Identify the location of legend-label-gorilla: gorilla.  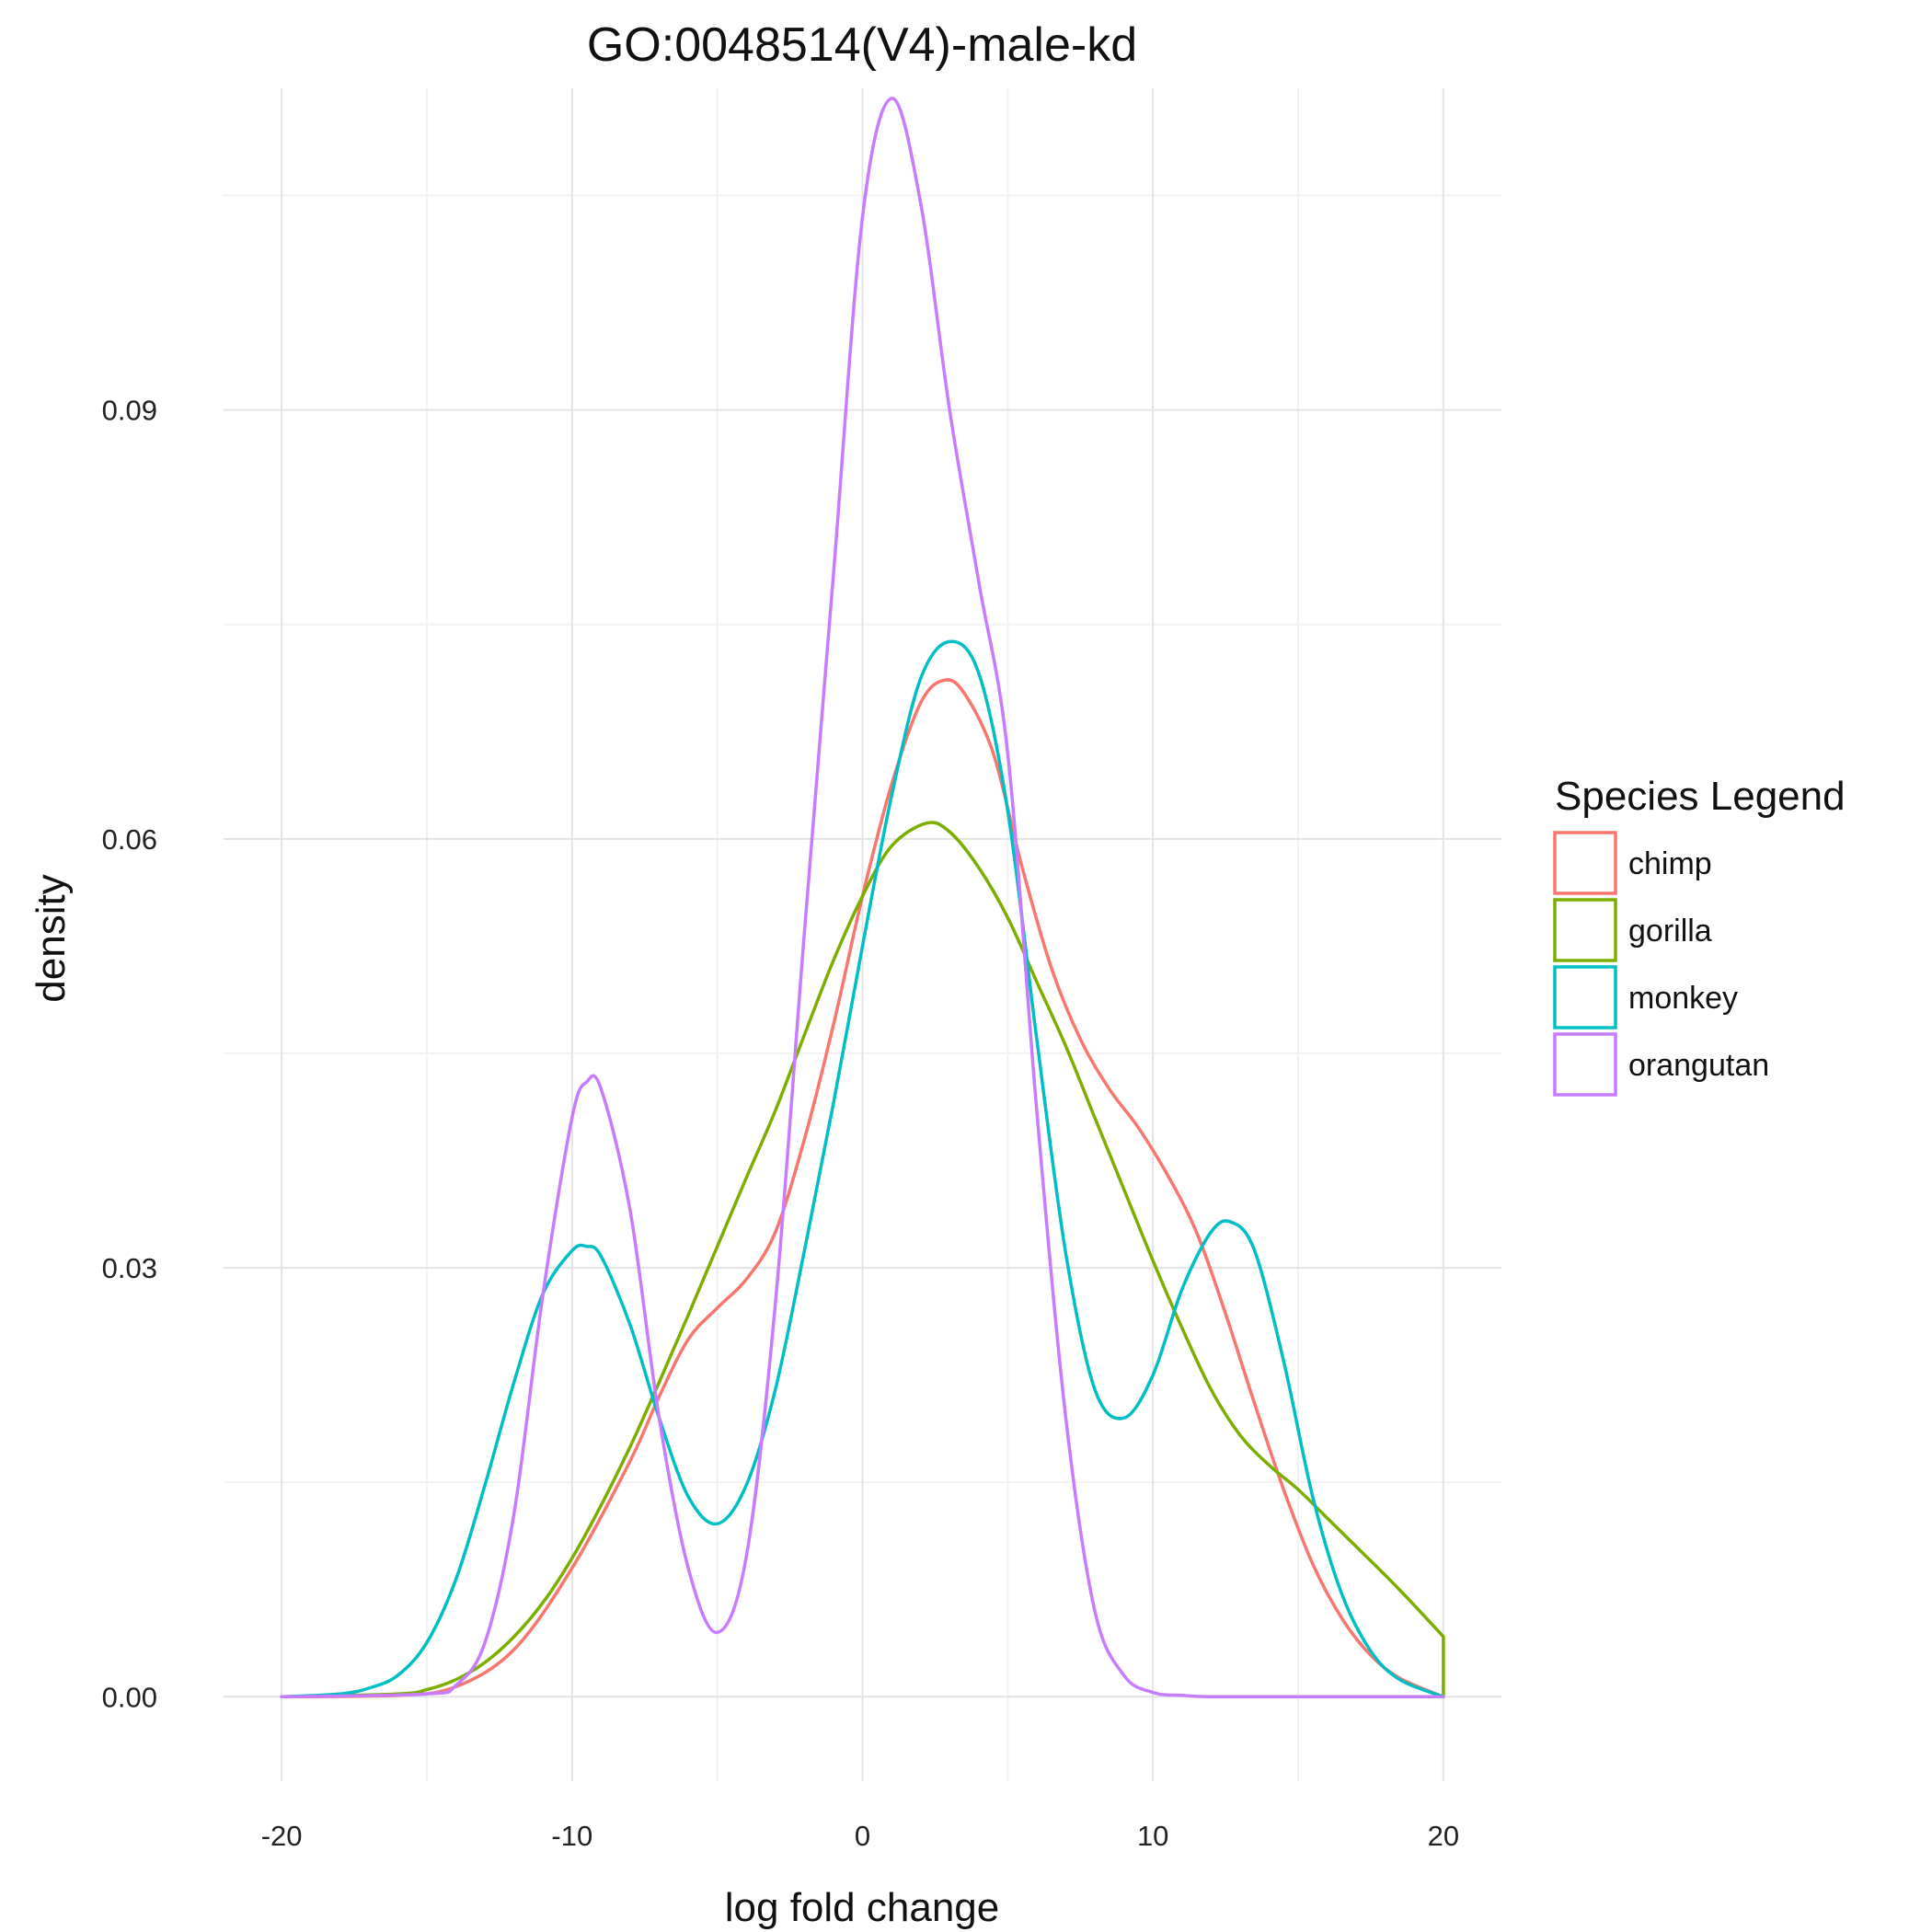
(1670, 931).